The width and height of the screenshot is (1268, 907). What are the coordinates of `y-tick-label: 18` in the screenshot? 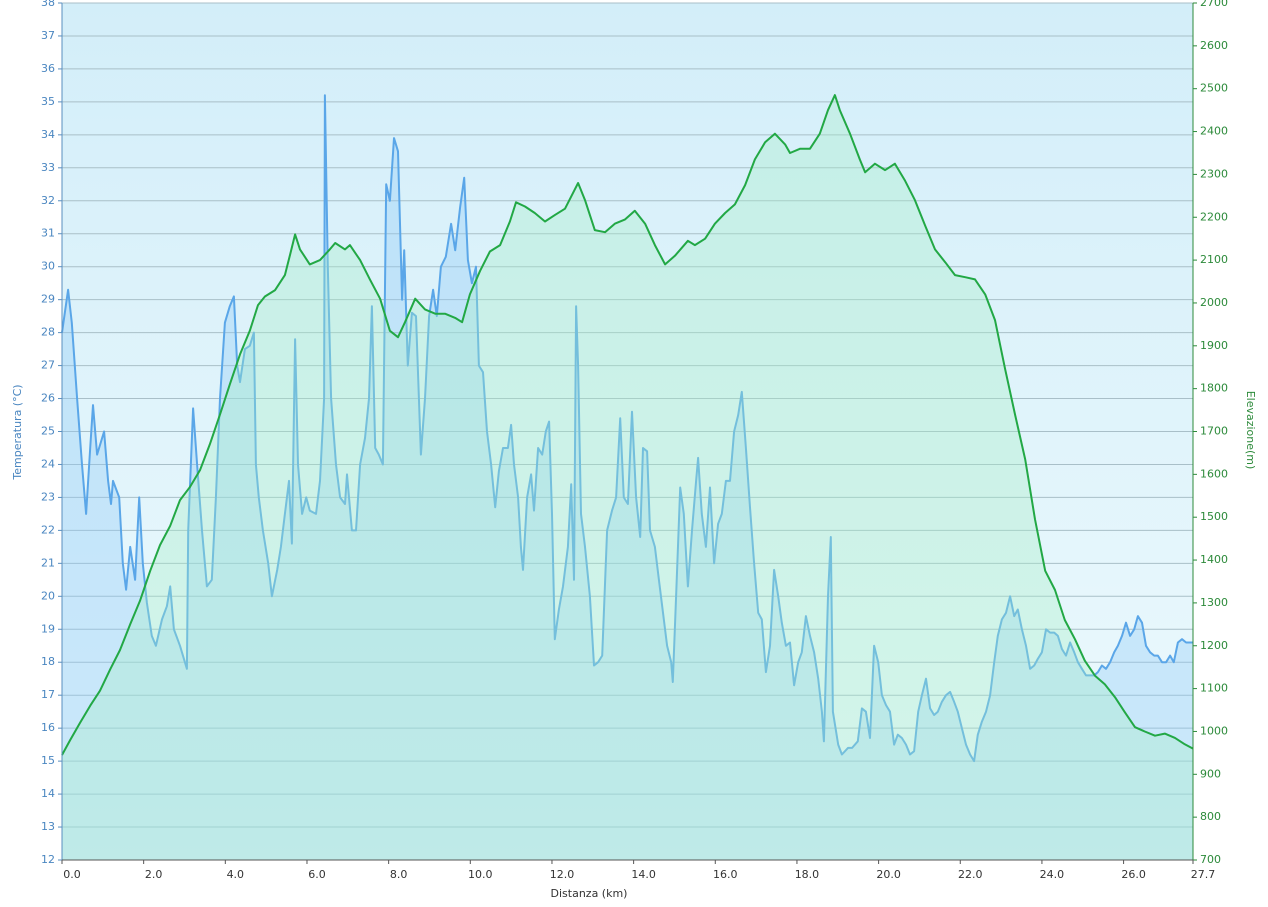 It's located at (48, 661).